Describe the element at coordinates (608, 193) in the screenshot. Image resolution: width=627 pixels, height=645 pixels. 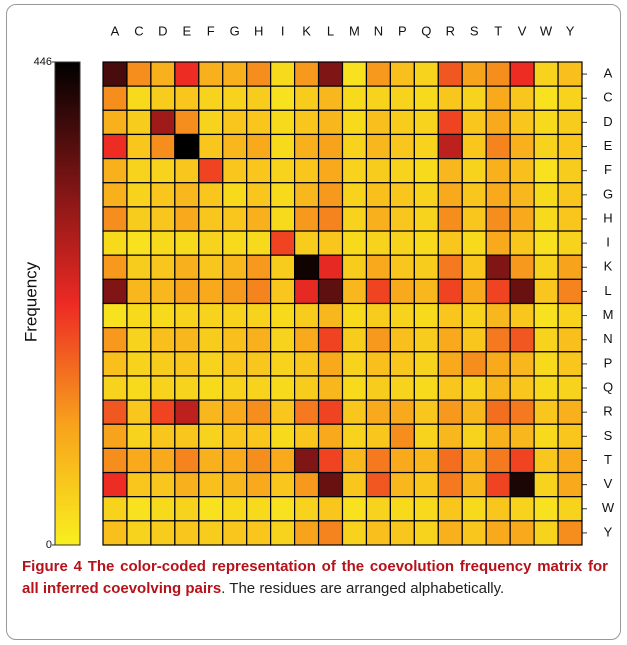
I see `y-tick-label: G` at that location.